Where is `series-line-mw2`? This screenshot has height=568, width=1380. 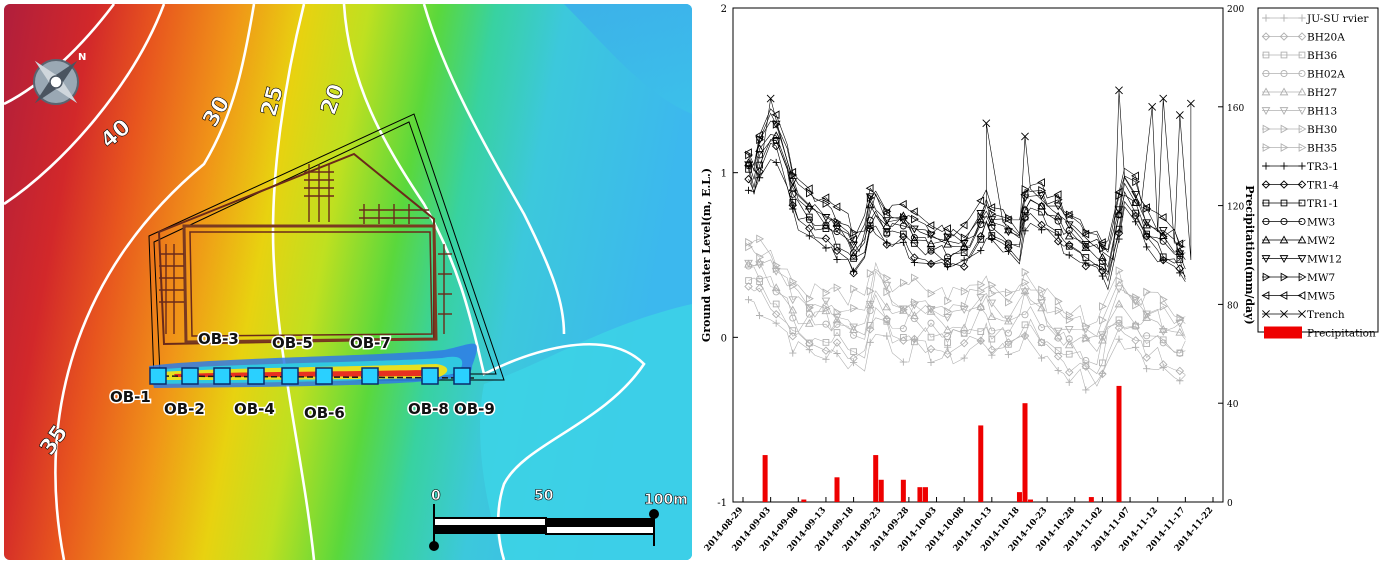
series-line-mw2 is located at coordinates (967, 201).